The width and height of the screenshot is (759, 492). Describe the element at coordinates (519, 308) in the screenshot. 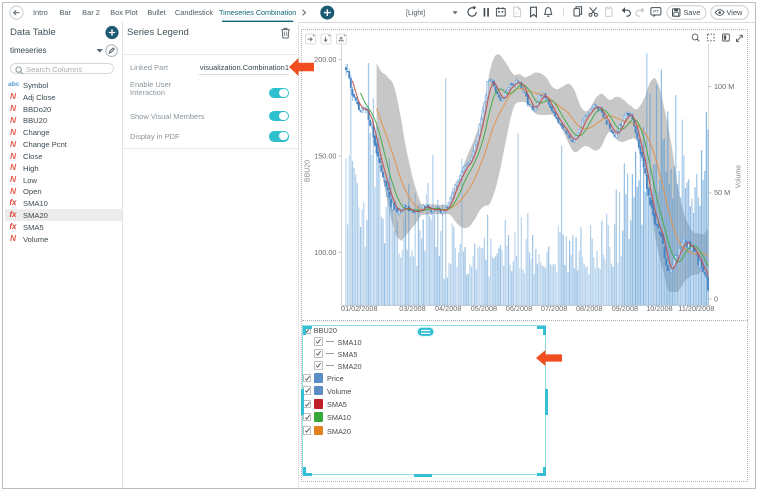

I see `svg-text: 06/2008` at that location.